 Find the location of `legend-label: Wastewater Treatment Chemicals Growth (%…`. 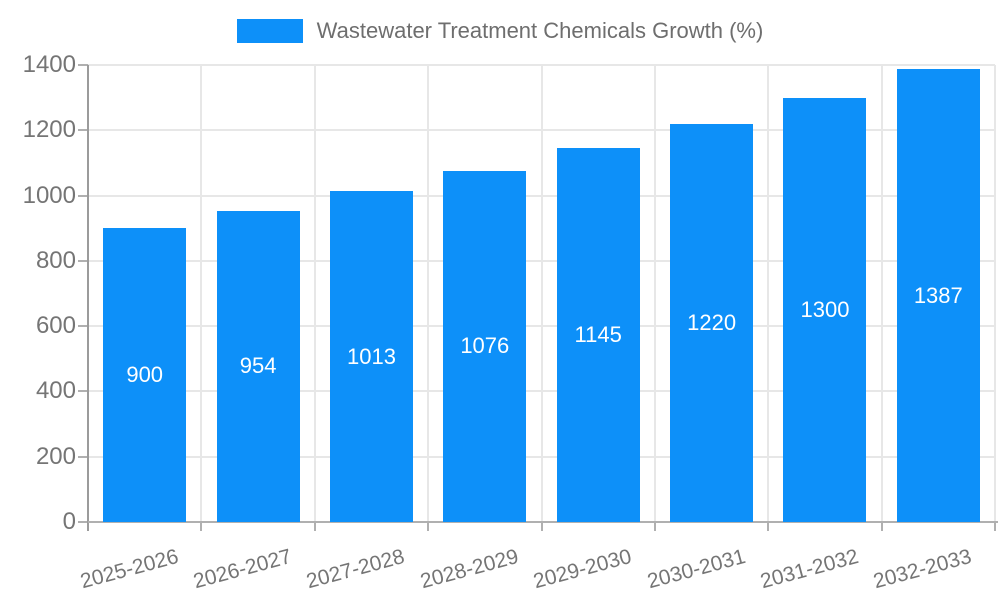

legend-label: Wastewater Treatment Chemicals Growth (%… is located at coordinates (540, 30).